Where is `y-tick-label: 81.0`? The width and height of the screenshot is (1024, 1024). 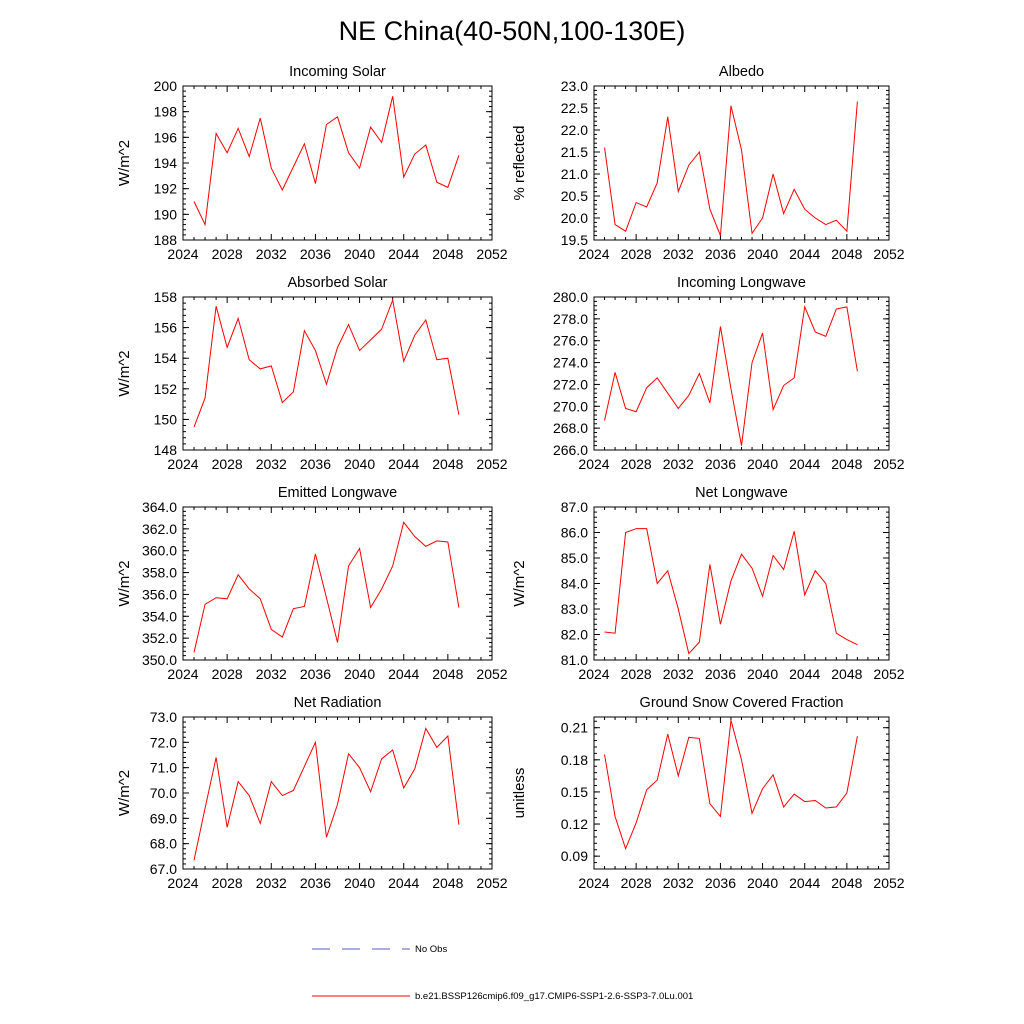 y-tick-label: 81.0 is located at coordinates (574, 660).